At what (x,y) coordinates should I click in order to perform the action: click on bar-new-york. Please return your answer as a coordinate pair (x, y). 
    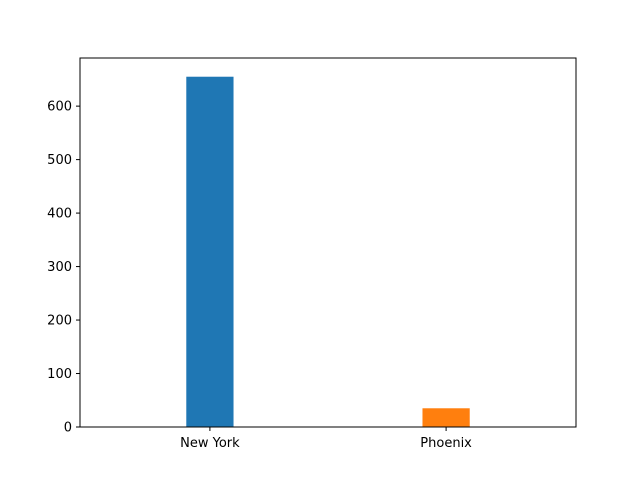
    Looking at the image, I should click on (210, 251).